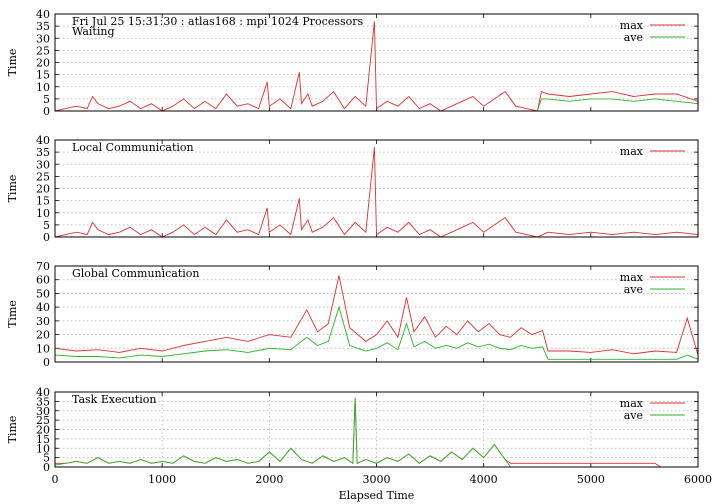 This screenshot has height=504, width=720. Describe the element at coordinates (377, 479) in the screenshot. I see `x-tick-label: 3000` at that location.